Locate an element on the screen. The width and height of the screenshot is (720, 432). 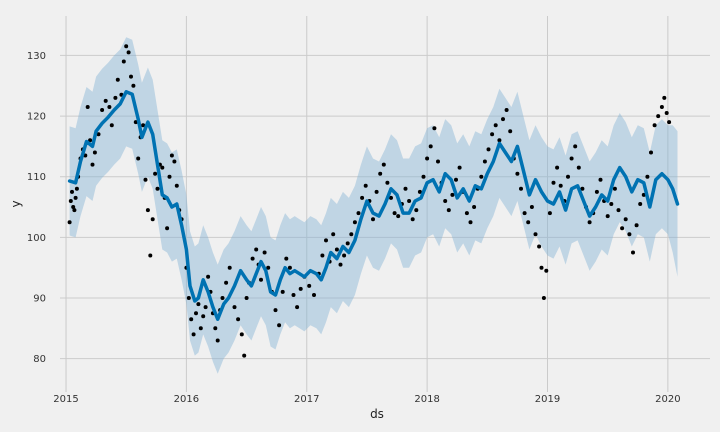
x-tick-label: 2020 is located at coordinates (667, 399).